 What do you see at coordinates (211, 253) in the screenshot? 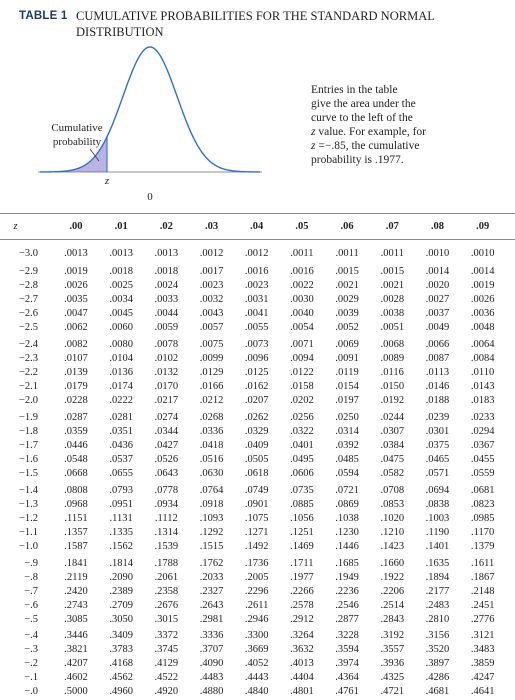
I see `cumulative-probability-cell: .0012` at bounding box center [211, 253].